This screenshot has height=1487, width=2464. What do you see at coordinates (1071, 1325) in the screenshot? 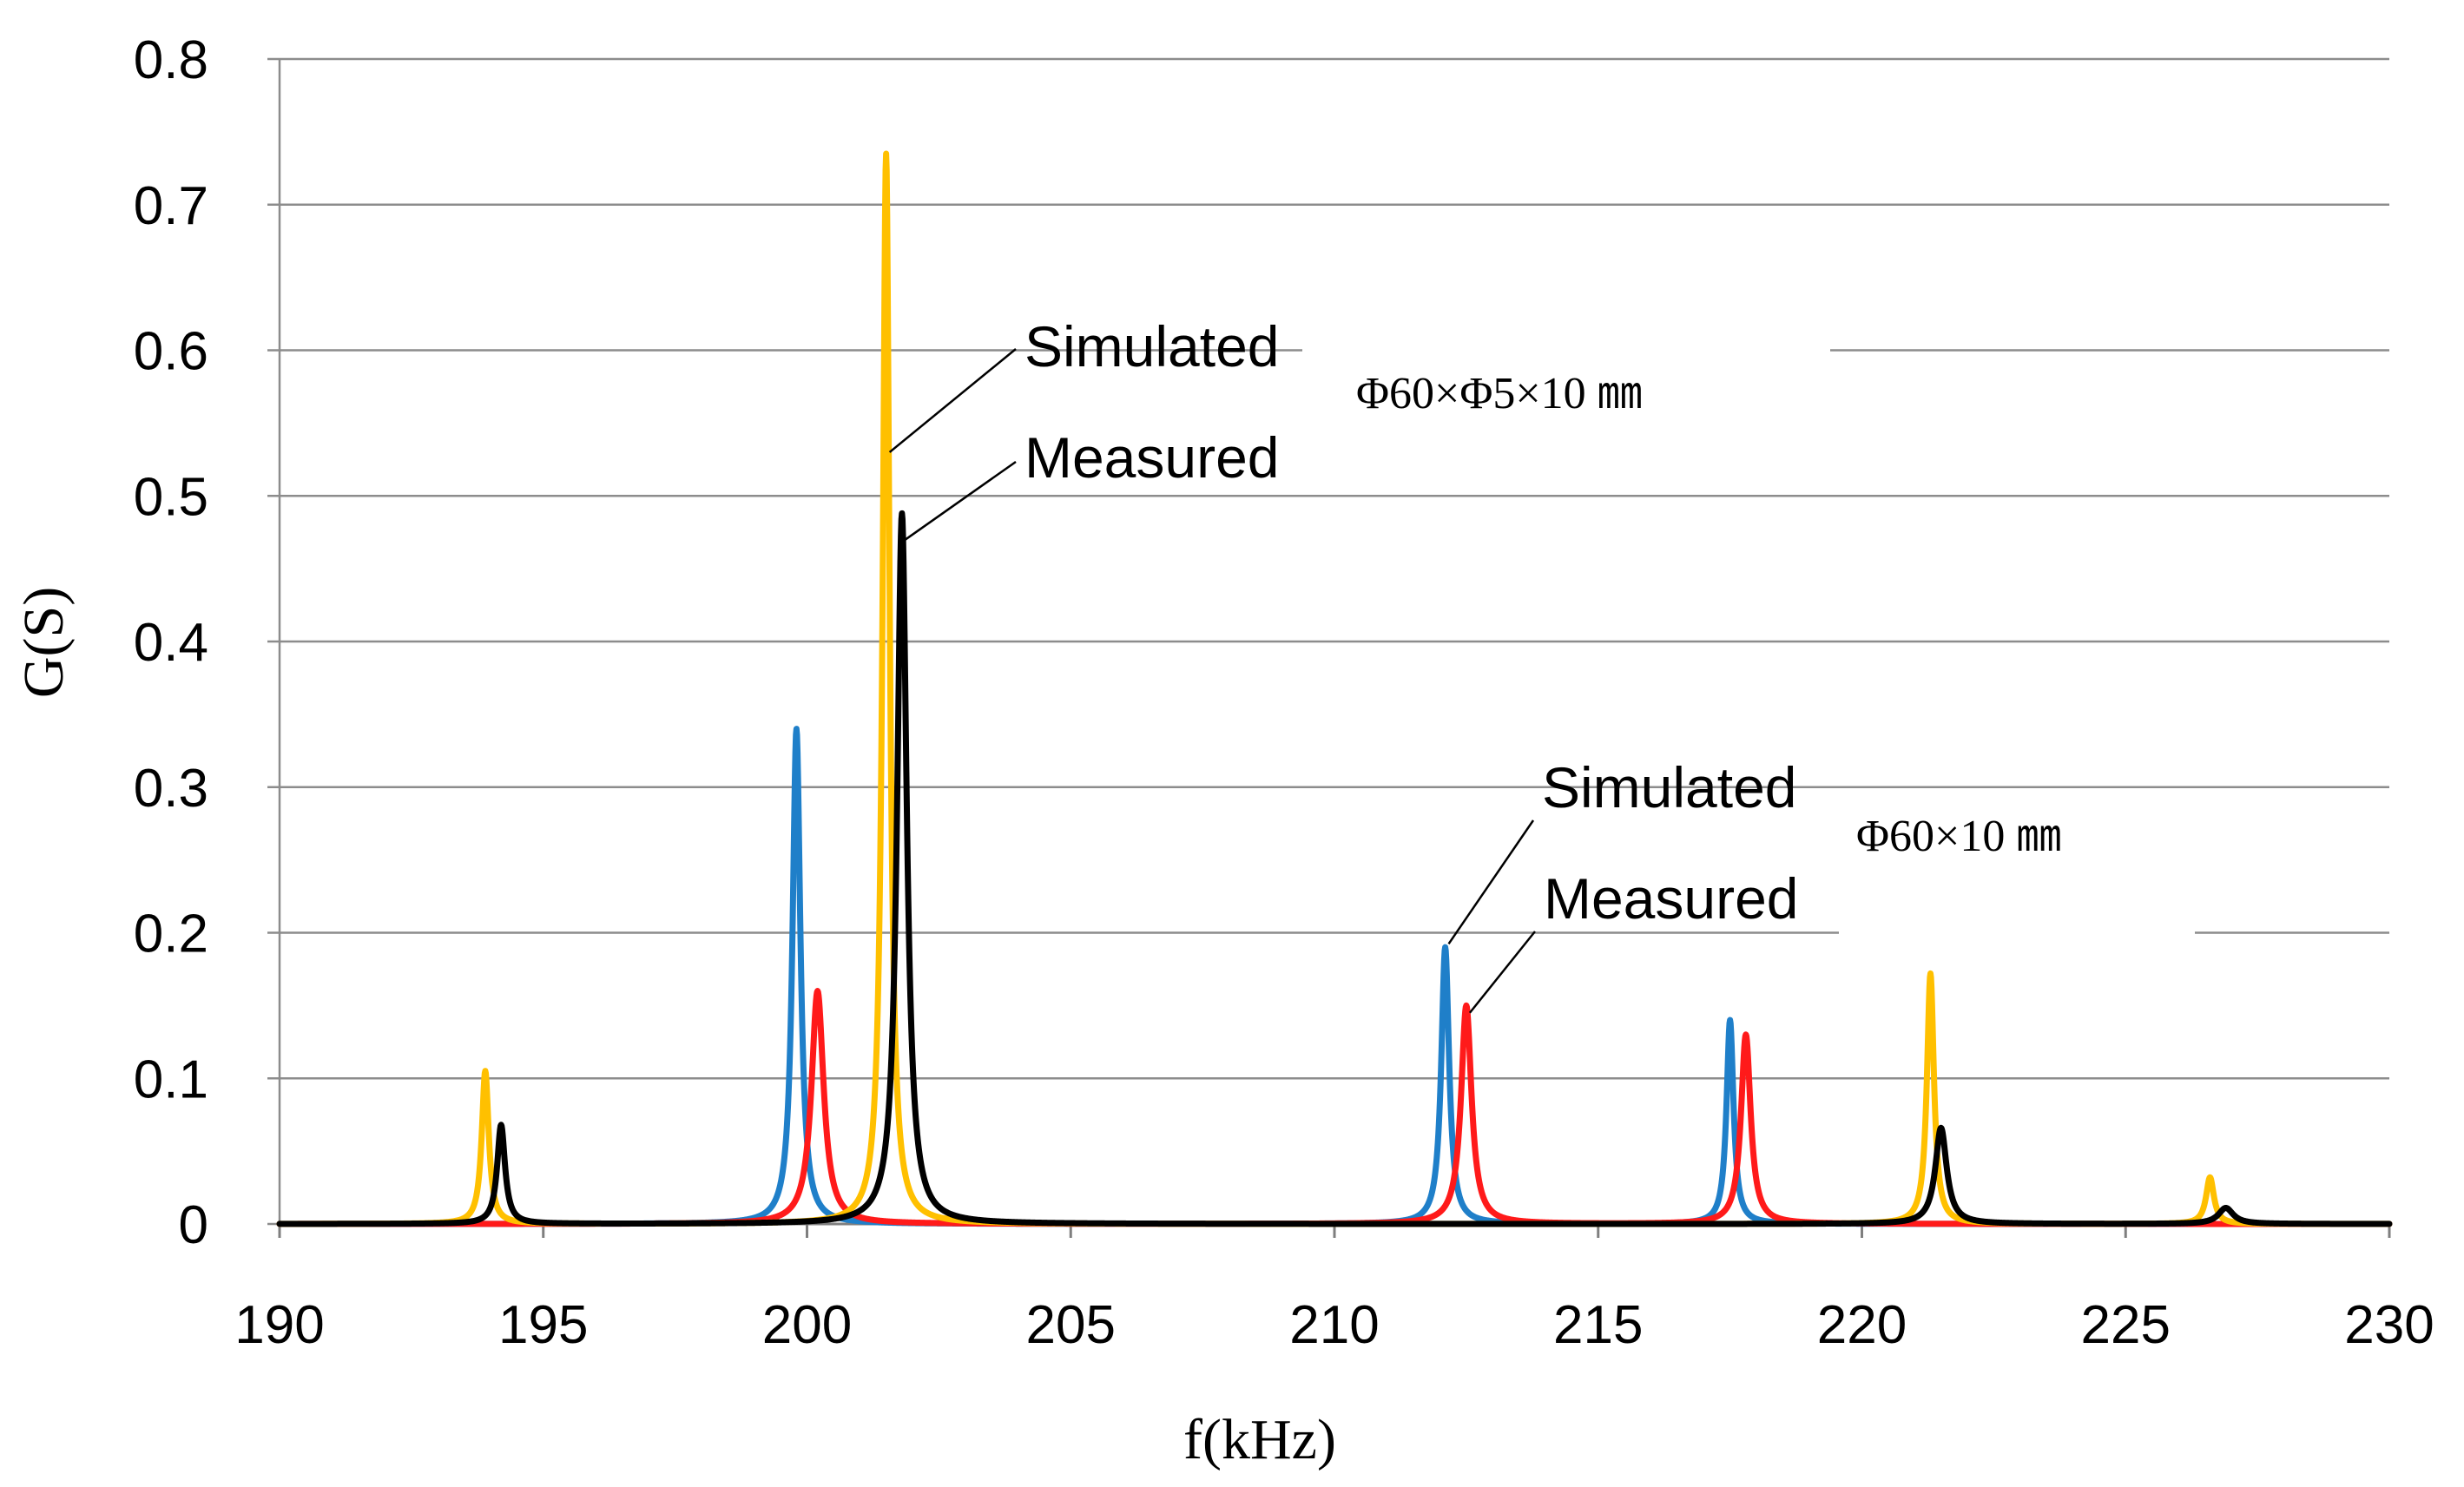
I see `x-tick-label: 205` at bounding box center [1071, 1325].